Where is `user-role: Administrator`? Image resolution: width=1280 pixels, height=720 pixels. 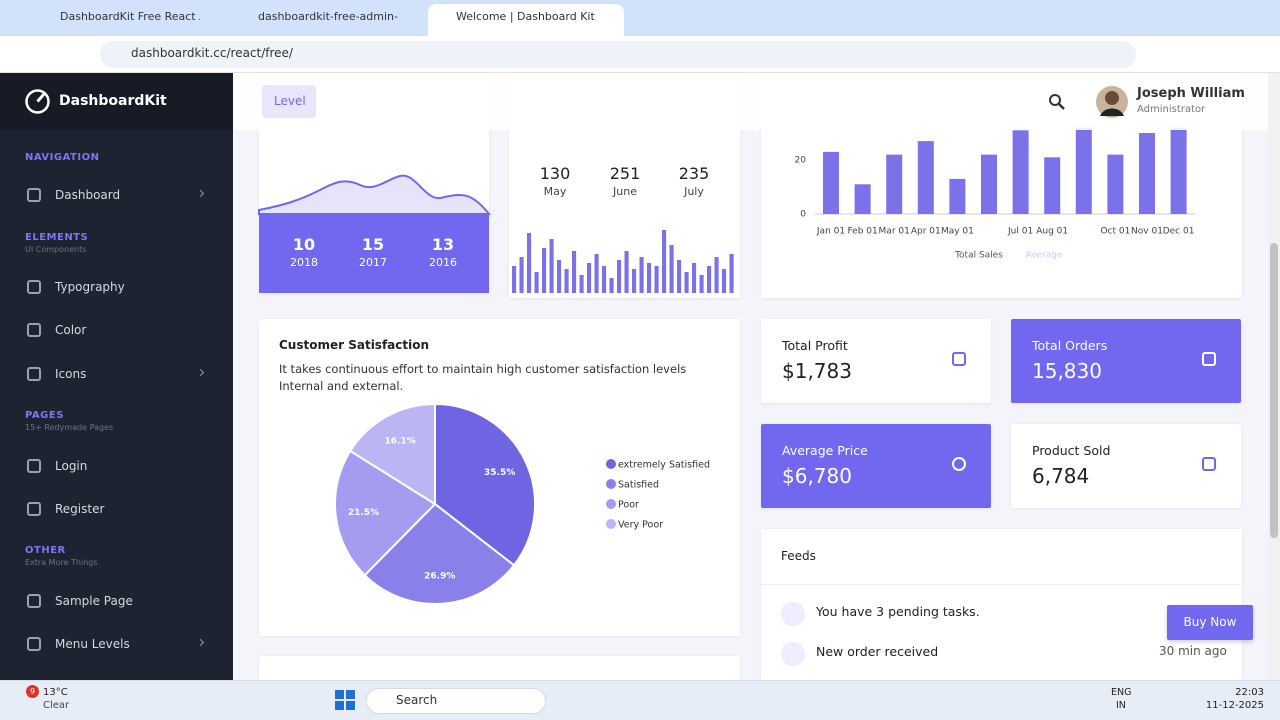 user-role: Administrator is located at coordinates (1171, 109).